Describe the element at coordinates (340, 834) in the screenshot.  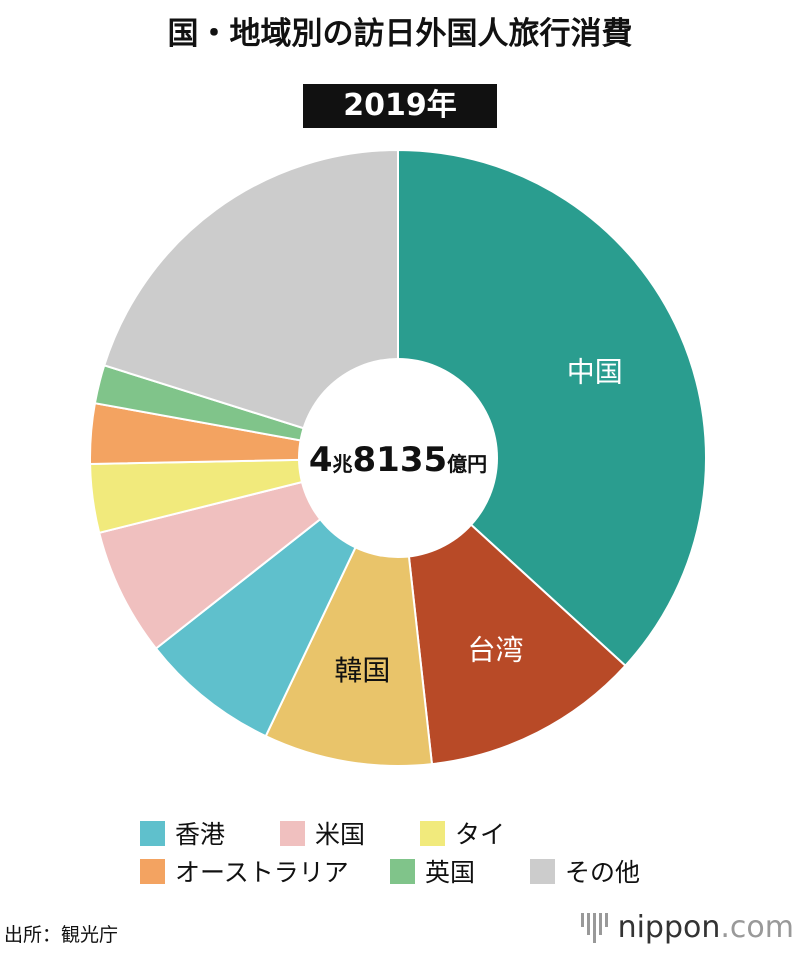
I see `legend-label: 米国` at that location.